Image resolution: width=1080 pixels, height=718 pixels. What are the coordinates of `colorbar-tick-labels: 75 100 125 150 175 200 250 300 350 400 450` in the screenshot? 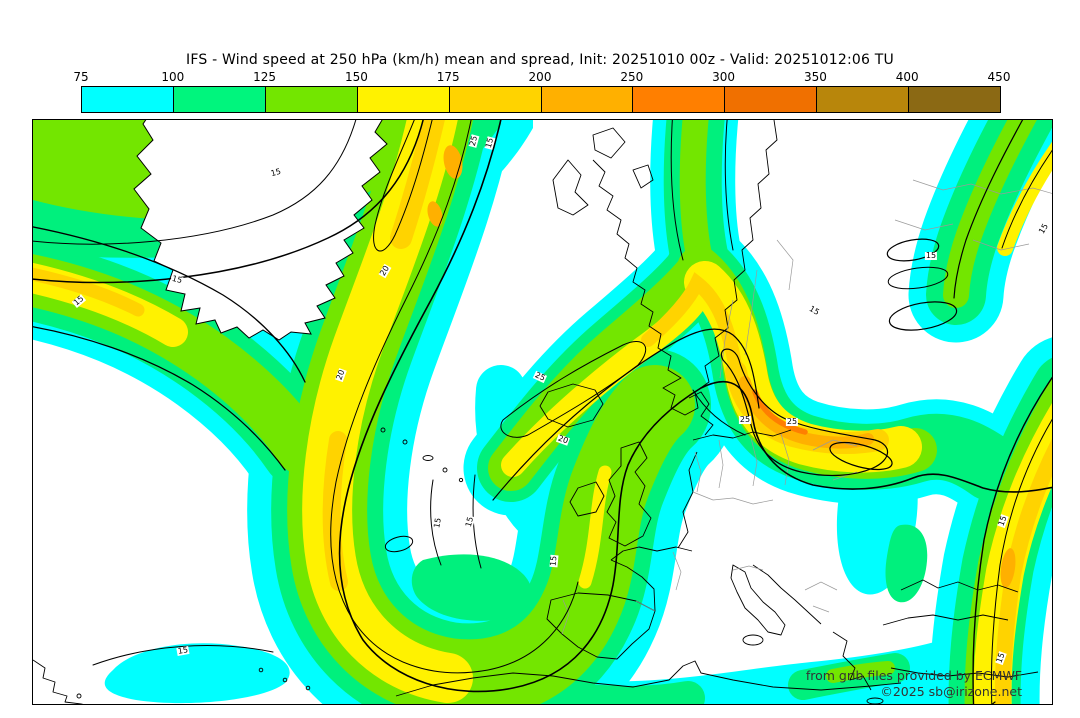 It's located at (541, 77).